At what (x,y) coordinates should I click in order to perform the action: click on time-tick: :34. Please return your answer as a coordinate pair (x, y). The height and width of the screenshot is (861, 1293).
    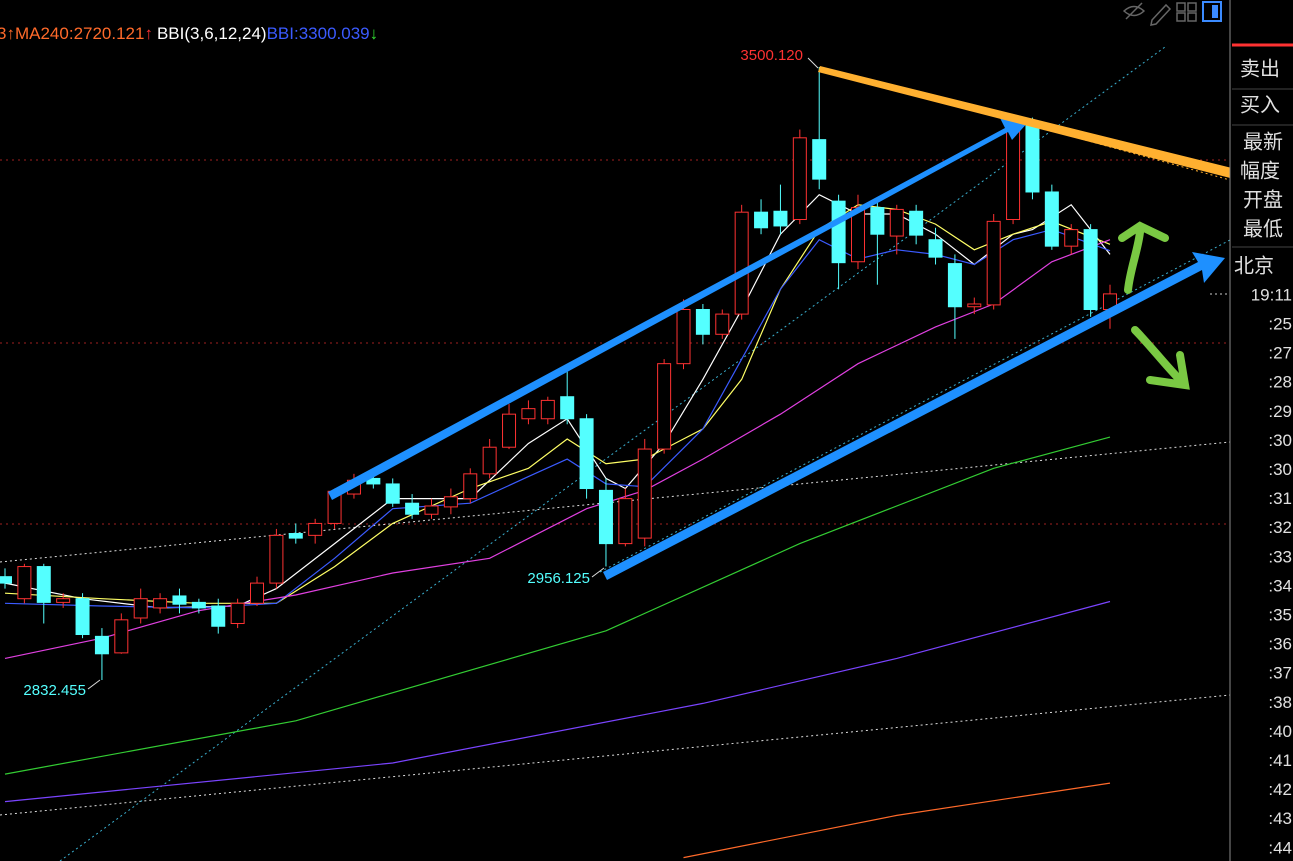
    Looking at the image, I should click on (1280, 585).